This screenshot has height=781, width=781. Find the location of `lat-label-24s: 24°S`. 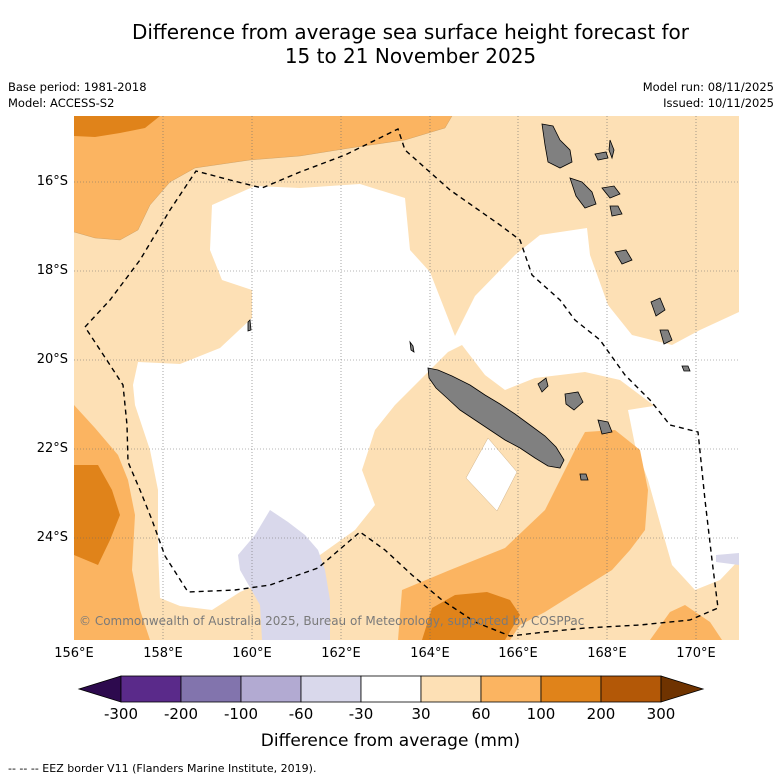

lat-label-24s: 24°S is located at coordinates (52, 537).